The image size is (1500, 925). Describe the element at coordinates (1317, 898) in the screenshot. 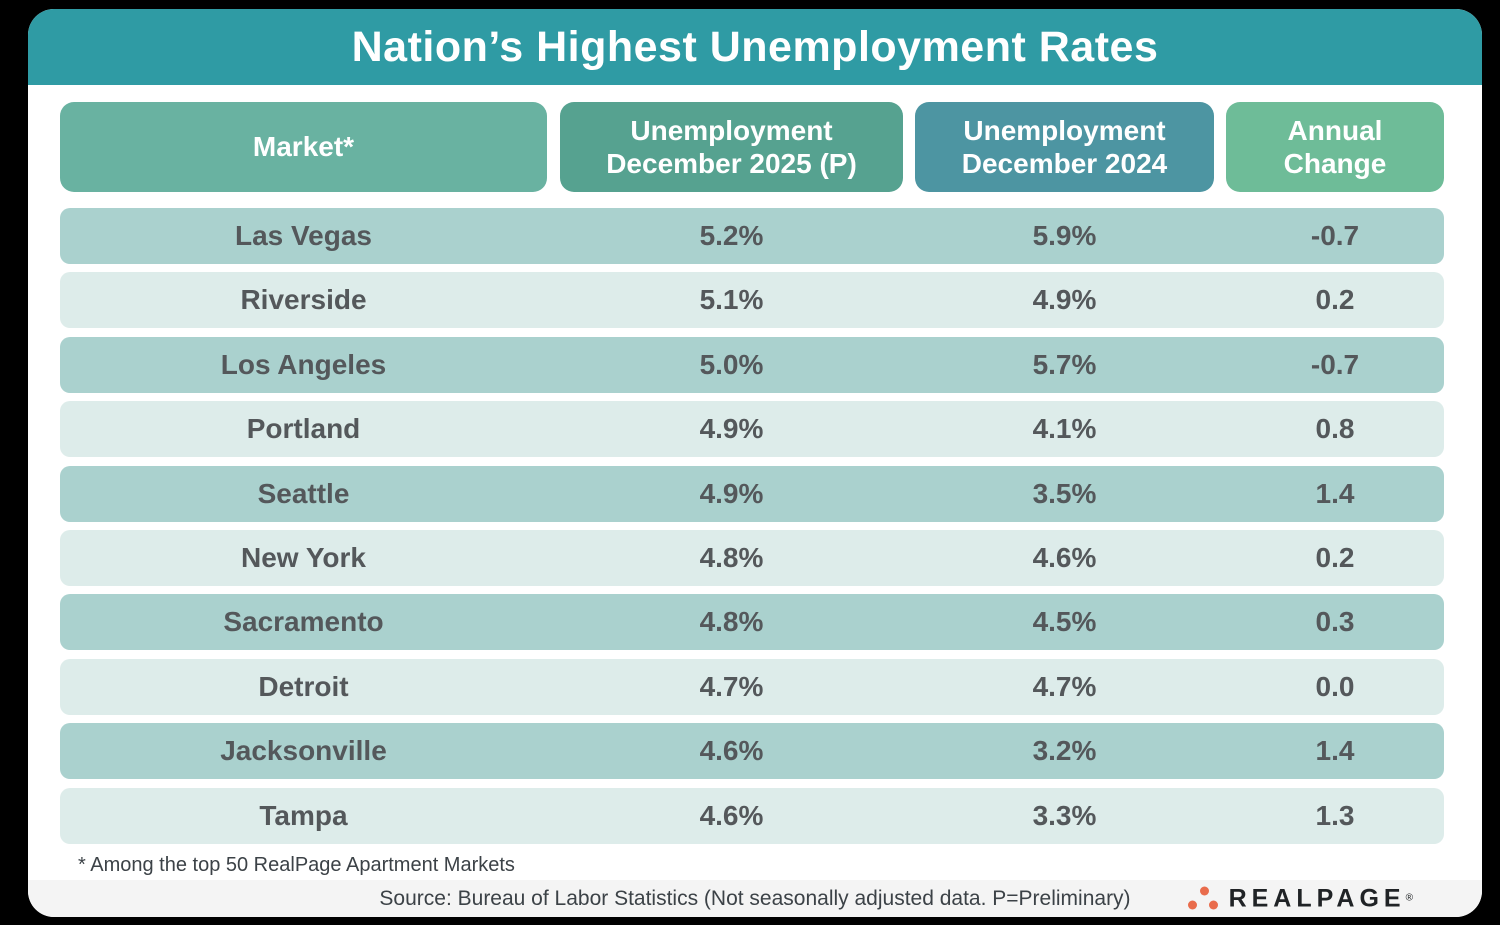

I see `realpage-wordmark: REALPAGE` at that location.